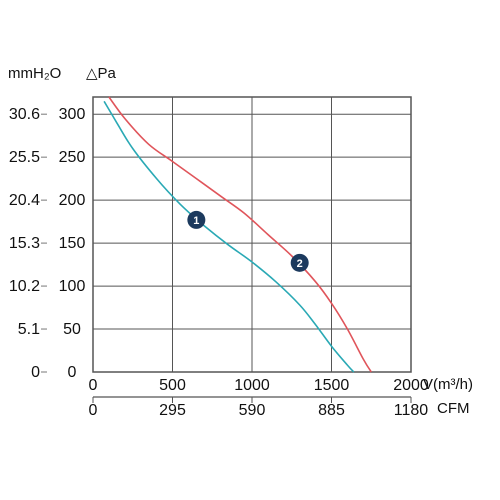  Describe the element at coordinates (35, 372) in the screenshot. I see `y-tick-label-secondary: 0` at that location.